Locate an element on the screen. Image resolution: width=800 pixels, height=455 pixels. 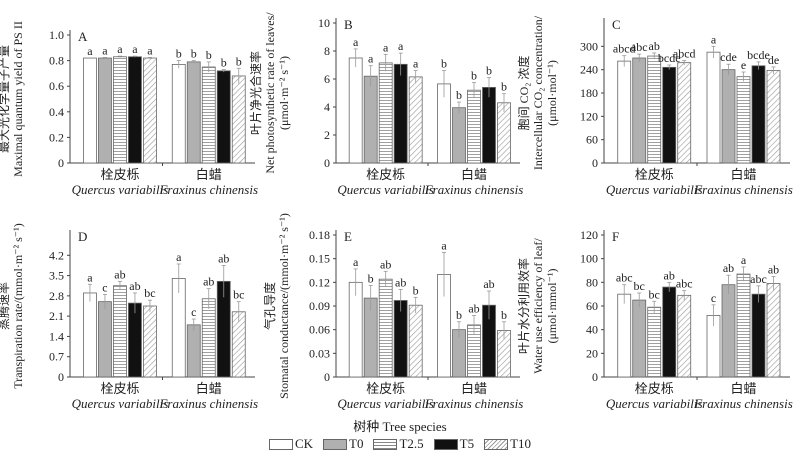
legend-swatch-ck is located at coordinates (280, 444).